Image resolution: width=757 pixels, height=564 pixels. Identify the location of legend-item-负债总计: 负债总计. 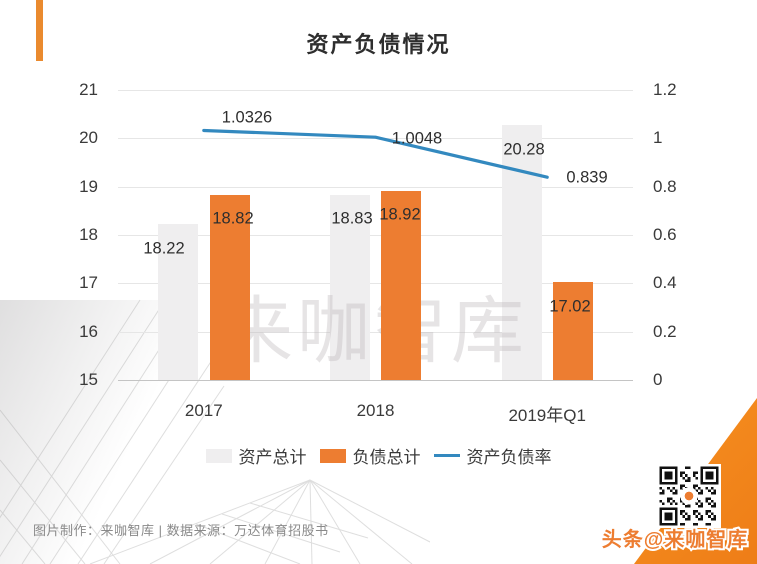
(370, 455).